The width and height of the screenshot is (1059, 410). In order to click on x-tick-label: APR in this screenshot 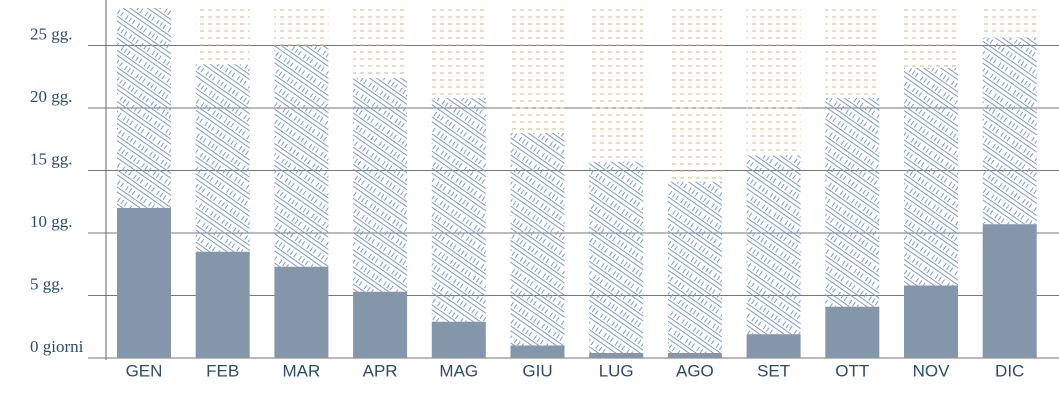, I will do `click(380, 370)`.